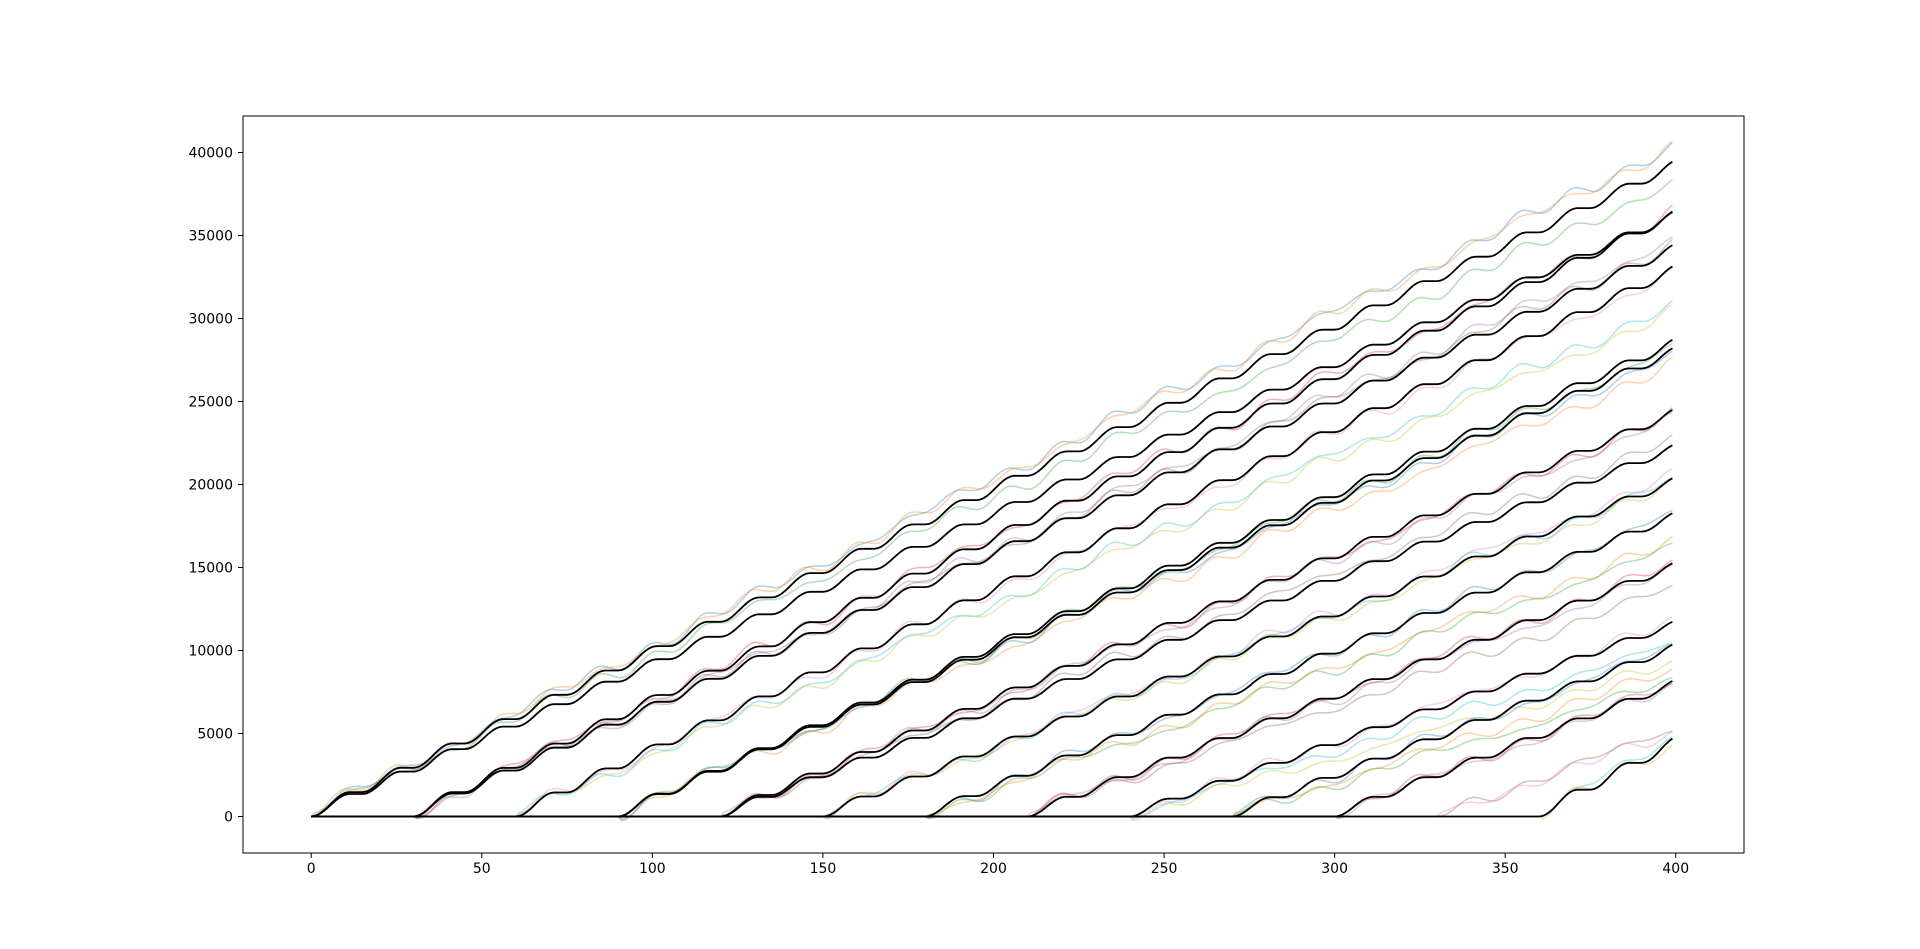 This screenshot has height=949, width=1920. I want to click on y-tick-label: 0, so click(228, 817).